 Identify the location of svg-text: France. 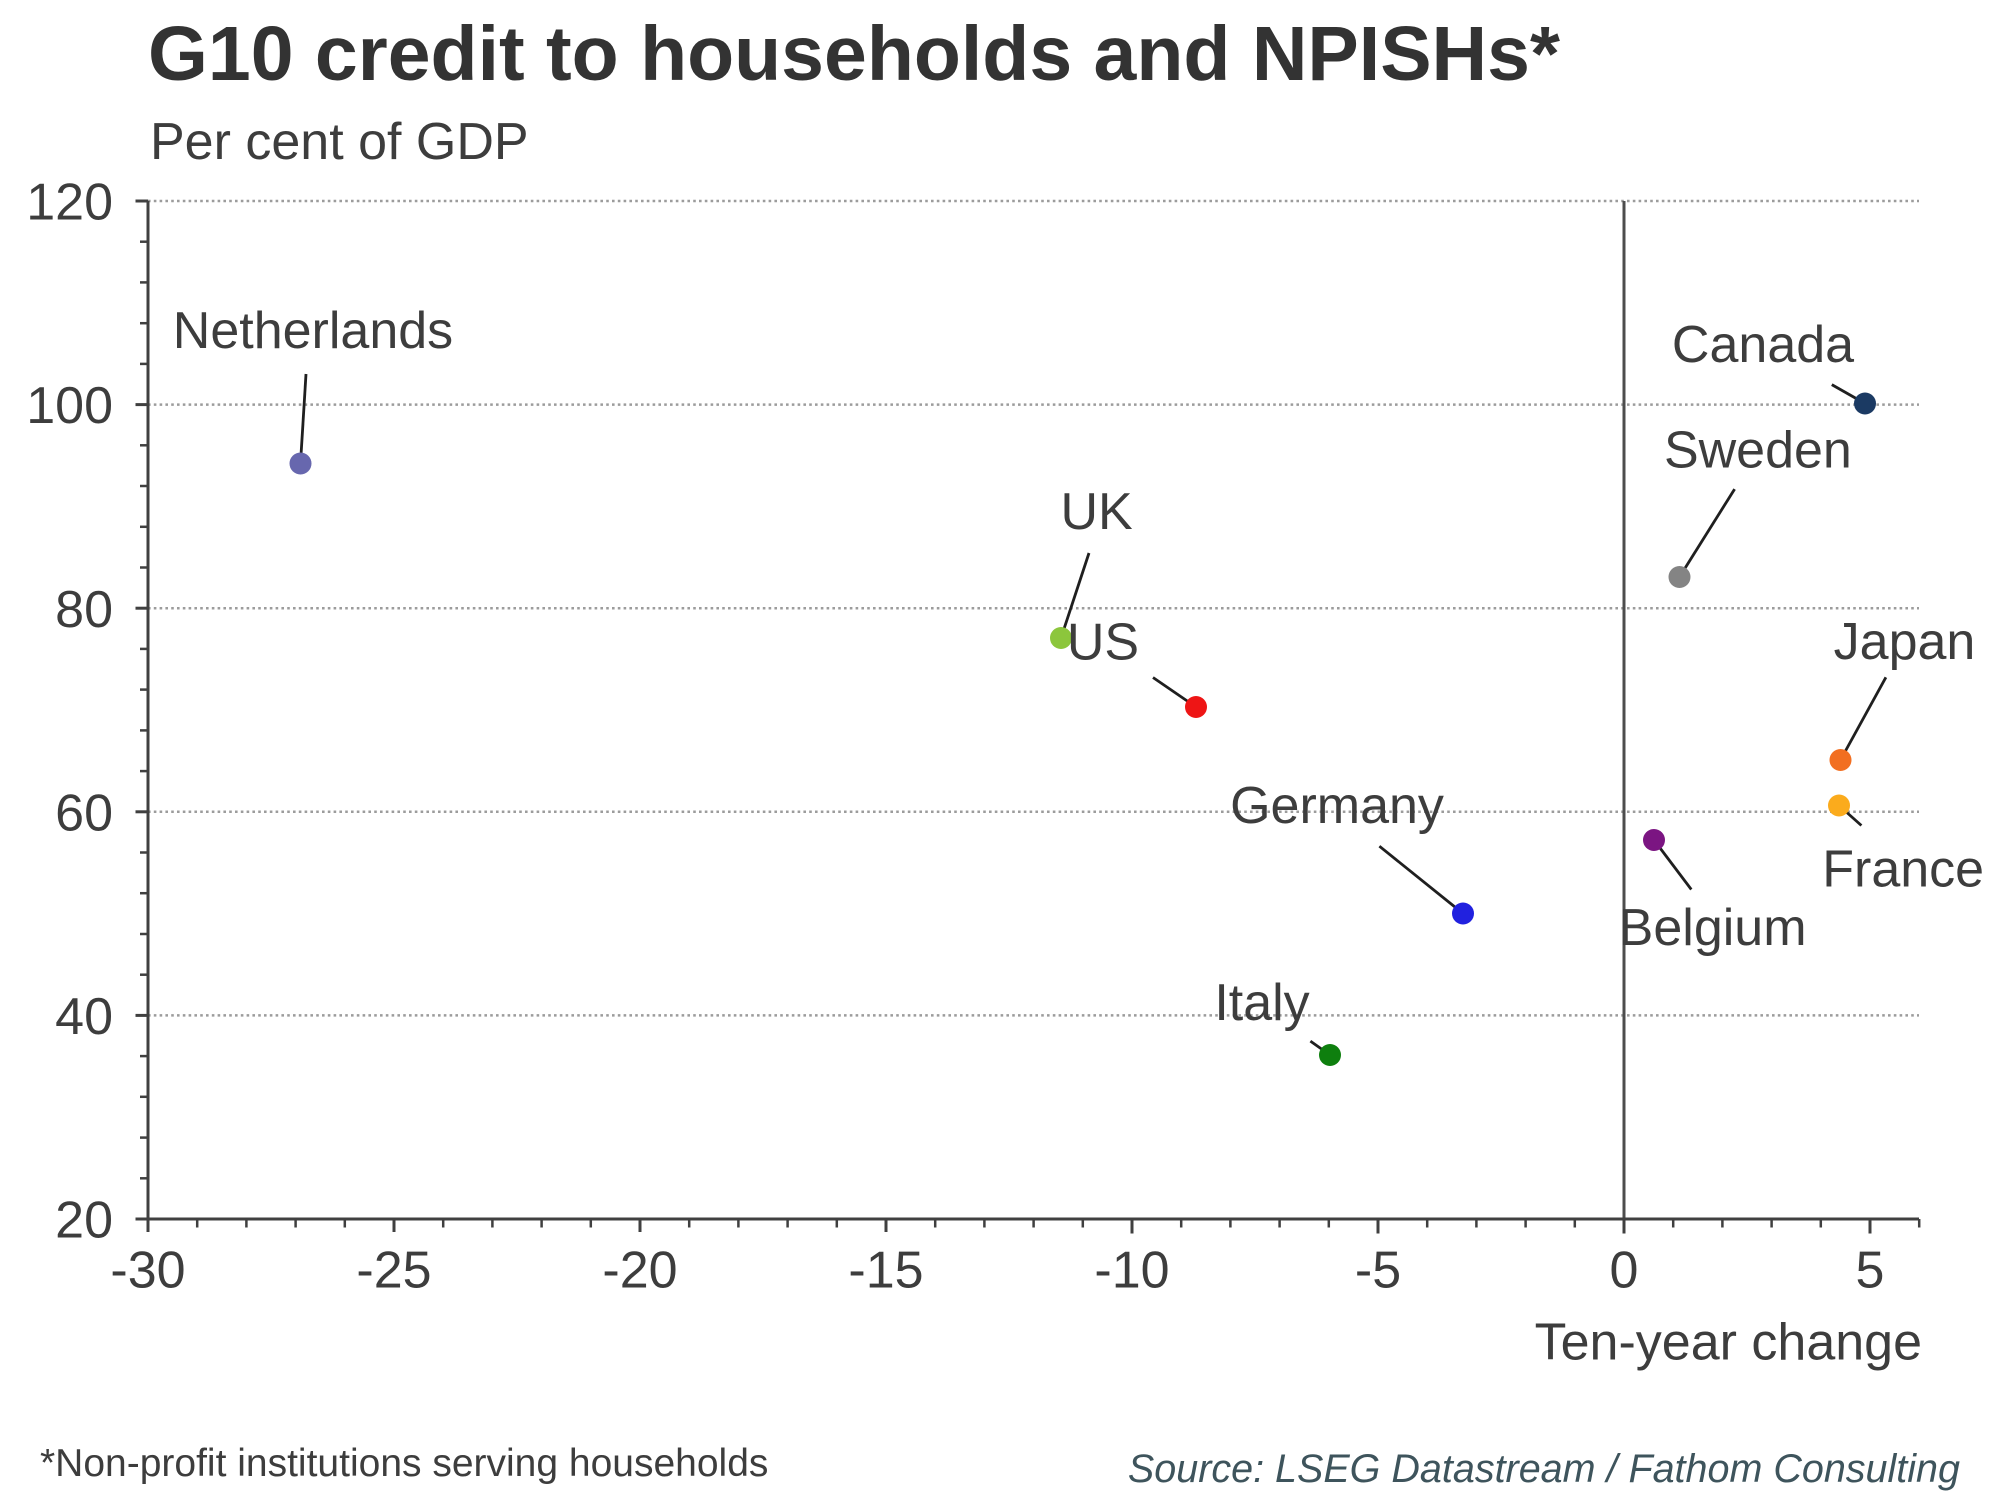
(1903, 870).